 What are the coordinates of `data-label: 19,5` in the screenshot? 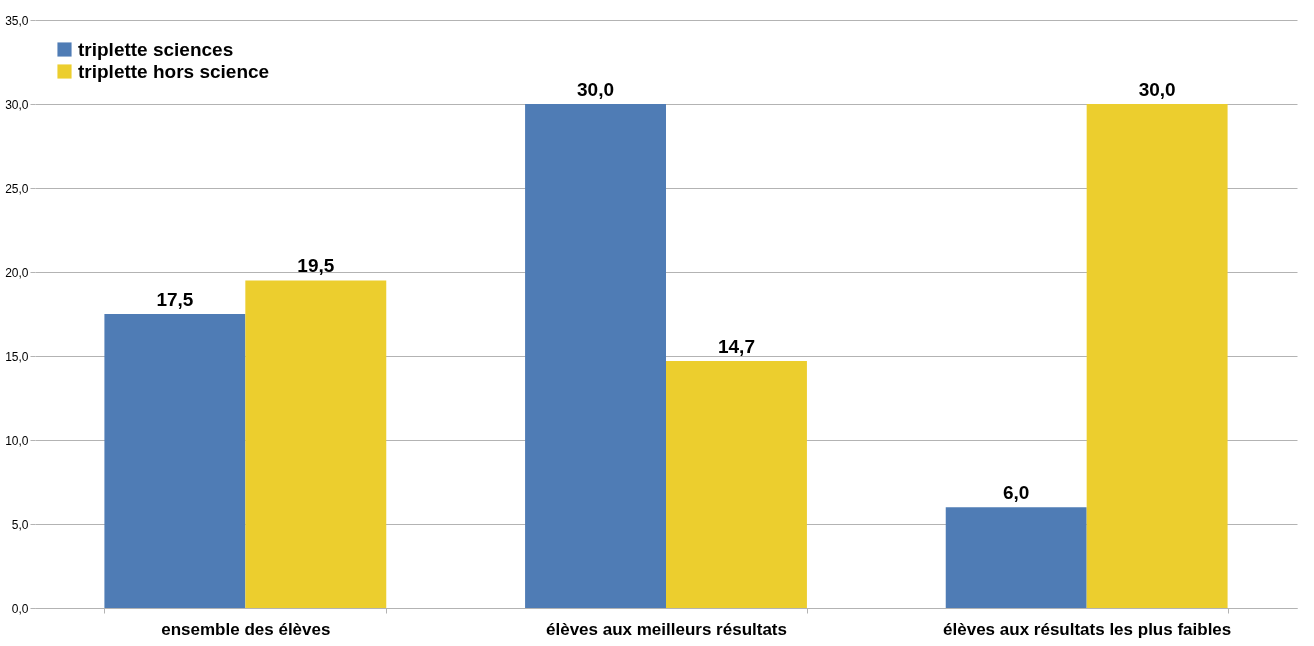 It's located at (316, 266).